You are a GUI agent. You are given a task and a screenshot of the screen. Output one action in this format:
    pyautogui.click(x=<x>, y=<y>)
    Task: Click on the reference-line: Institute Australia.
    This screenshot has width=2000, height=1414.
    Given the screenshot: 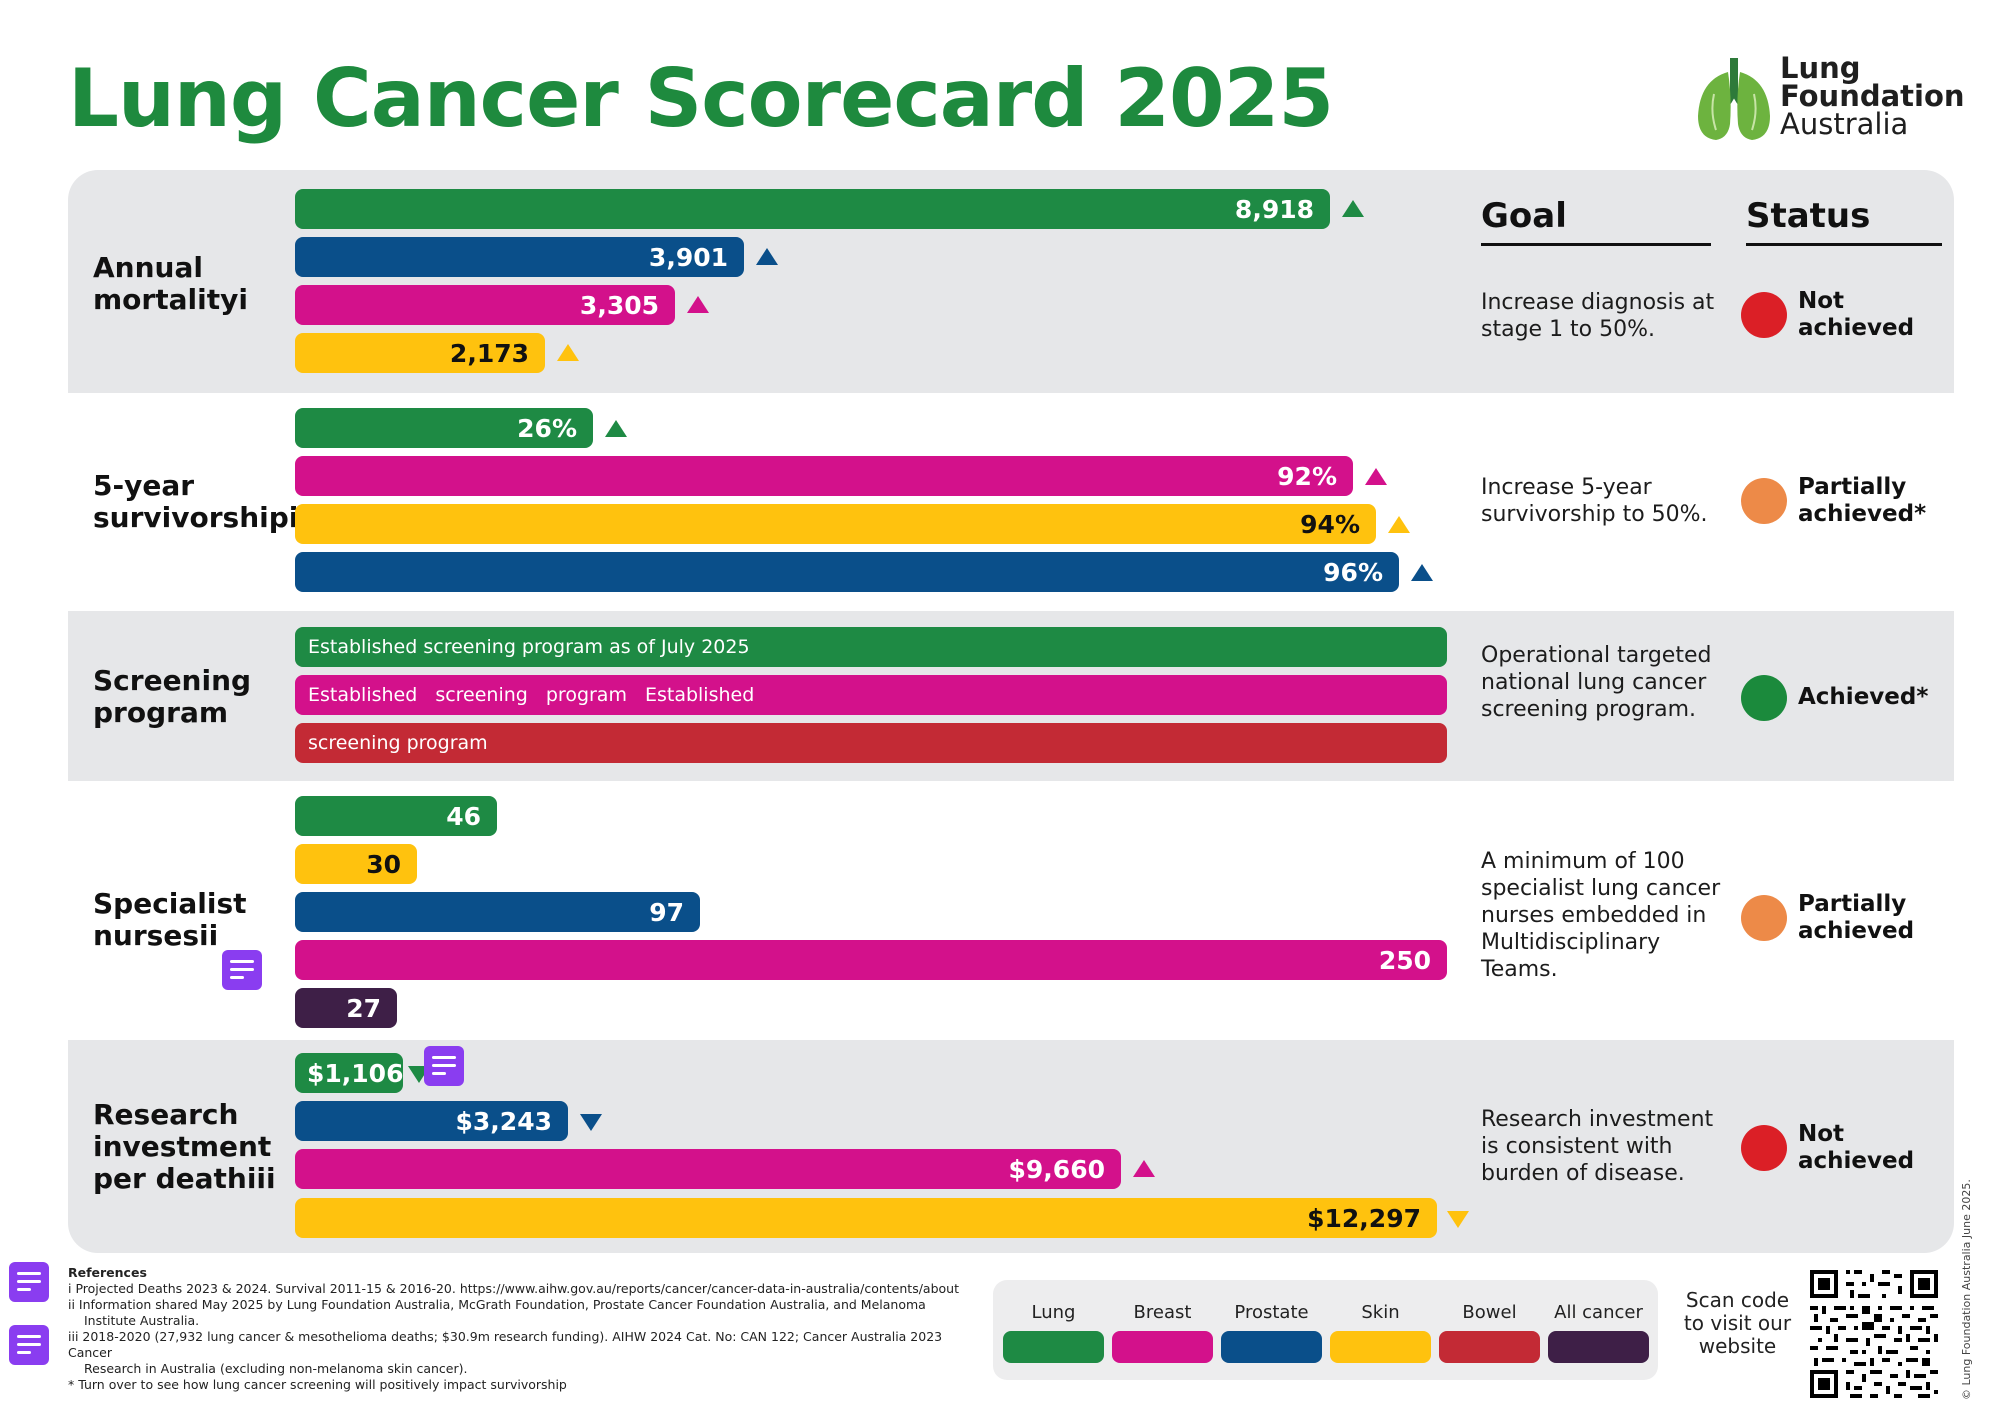 What is the action you would take?
    pyautogui.click(x=142, y=1320)
    